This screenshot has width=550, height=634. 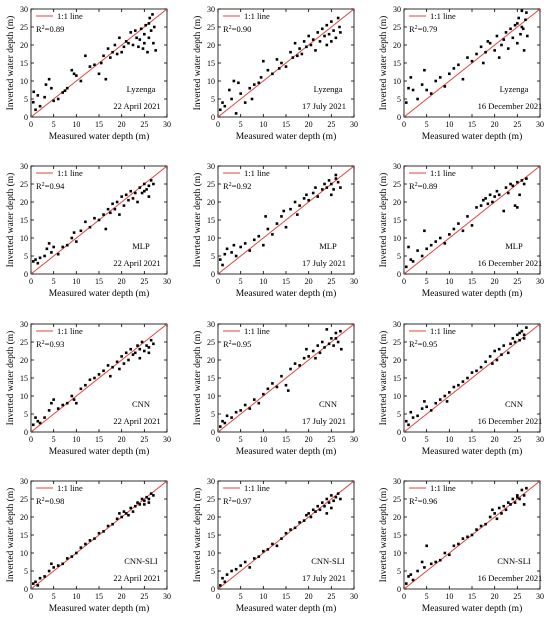 What do you see at coordinates (242, 344) in the screenshot?
I see `r2-value: =0.95` at bounding box center [242, 344].